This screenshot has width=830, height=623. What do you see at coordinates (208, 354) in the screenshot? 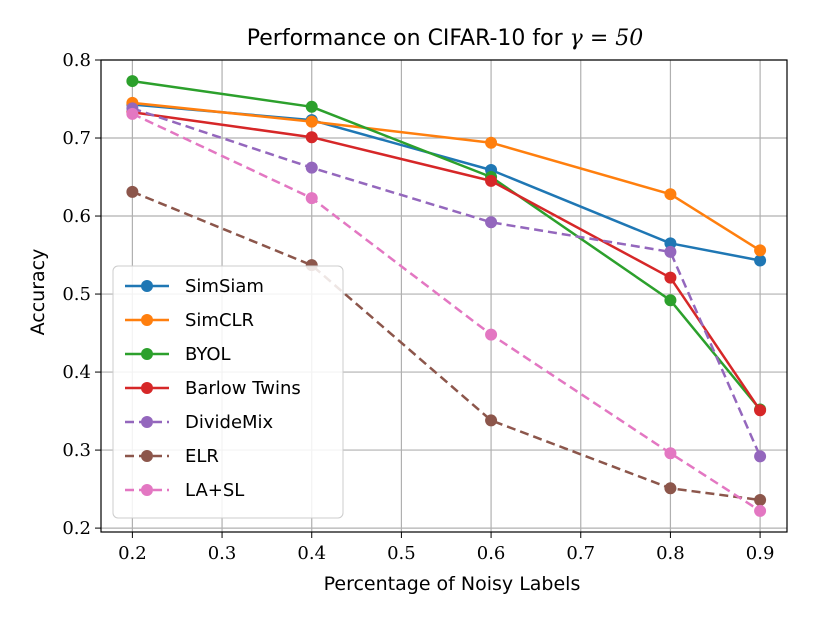
I see `legend-label: BYOL` at bounding box center [208, 354].